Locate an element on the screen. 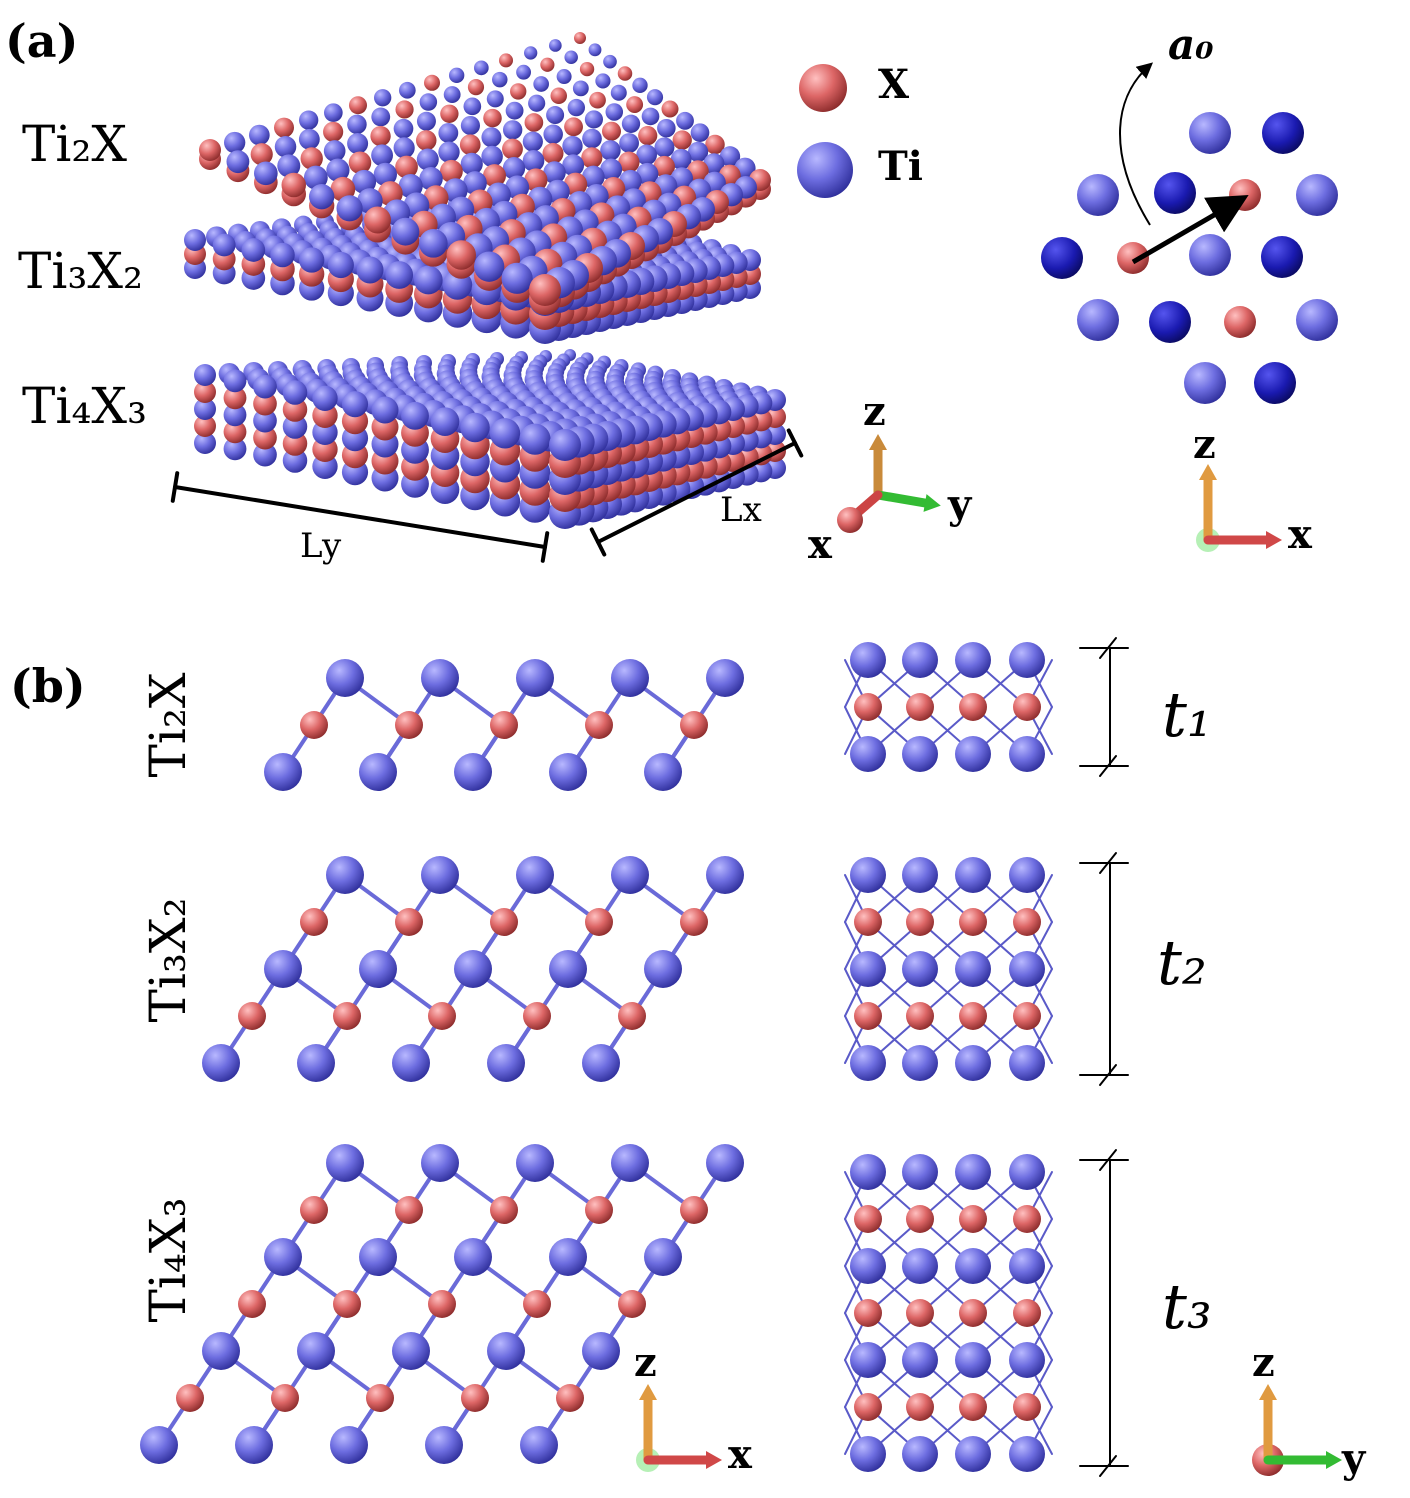 The image size is (1410, 1498). thickness-label: t₁ is located at coordinates (1187, 714).